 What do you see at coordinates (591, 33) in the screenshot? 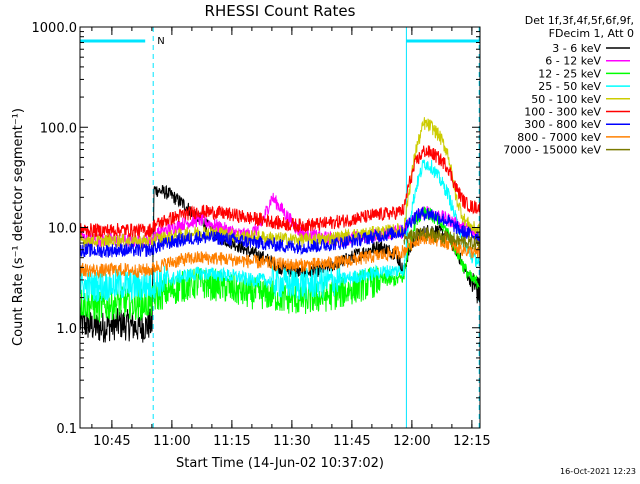
I see `legend-header-line-2: FDecim 1, Att 0` at bounding box center [591, 33].